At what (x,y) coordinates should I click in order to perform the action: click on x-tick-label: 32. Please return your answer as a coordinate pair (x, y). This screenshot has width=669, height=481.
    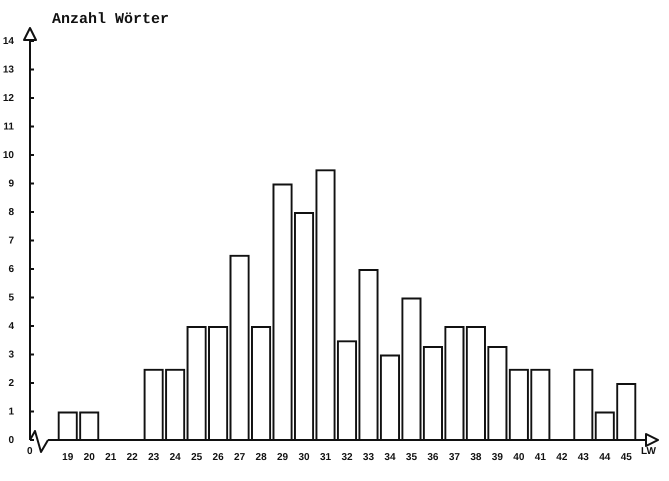
    Looking at the image, I should click on (347, 457).